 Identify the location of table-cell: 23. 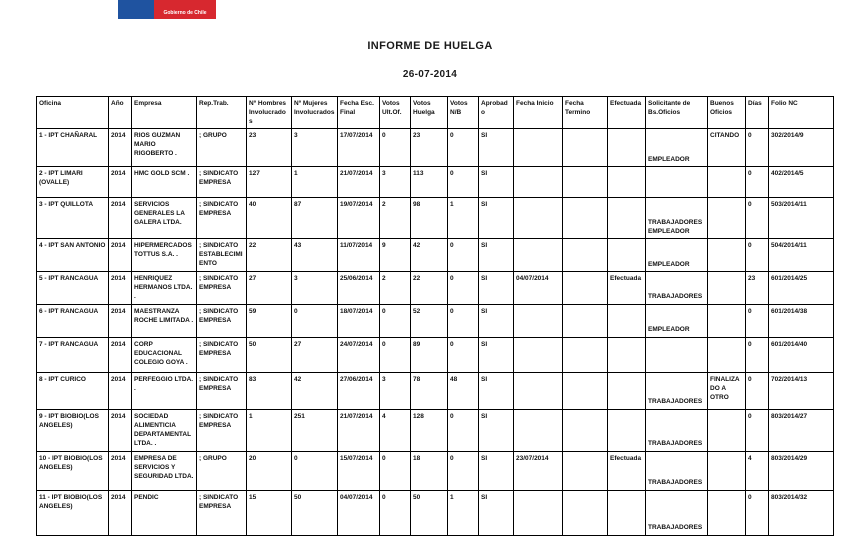
(757, 288).